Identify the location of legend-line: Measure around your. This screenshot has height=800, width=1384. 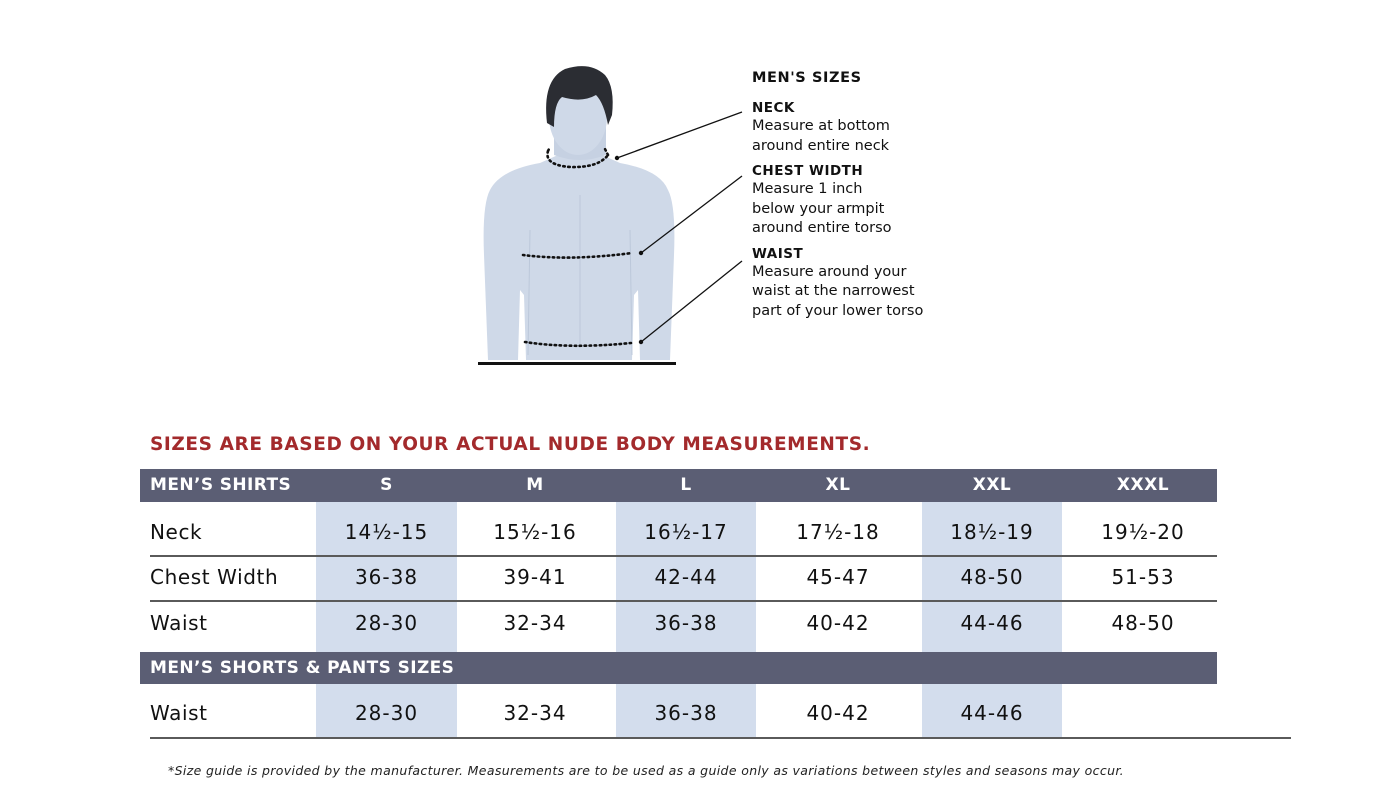
(829, 271).